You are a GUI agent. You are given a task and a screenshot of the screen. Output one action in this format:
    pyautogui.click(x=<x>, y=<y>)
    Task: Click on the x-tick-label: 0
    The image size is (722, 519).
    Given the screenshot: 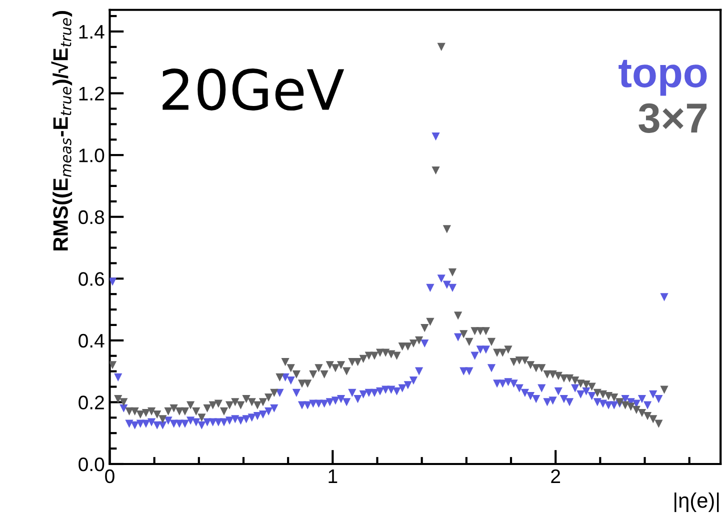 What is the action you would take?
    pyautogui.click(x=109, y=476)
    